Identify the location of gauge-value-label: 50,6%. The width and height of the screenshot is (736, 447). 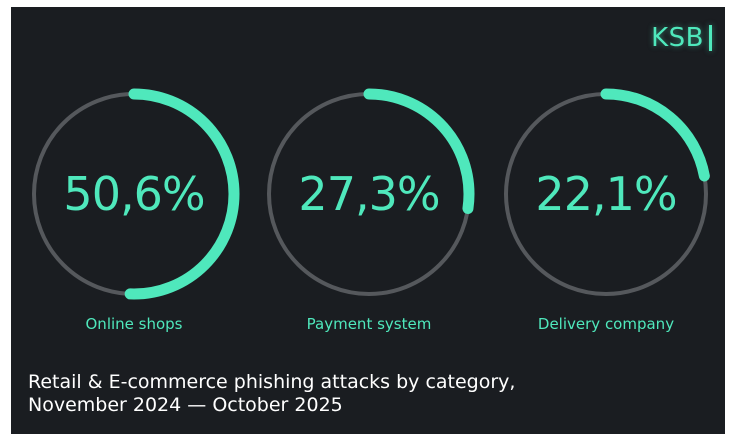
(134, 194).